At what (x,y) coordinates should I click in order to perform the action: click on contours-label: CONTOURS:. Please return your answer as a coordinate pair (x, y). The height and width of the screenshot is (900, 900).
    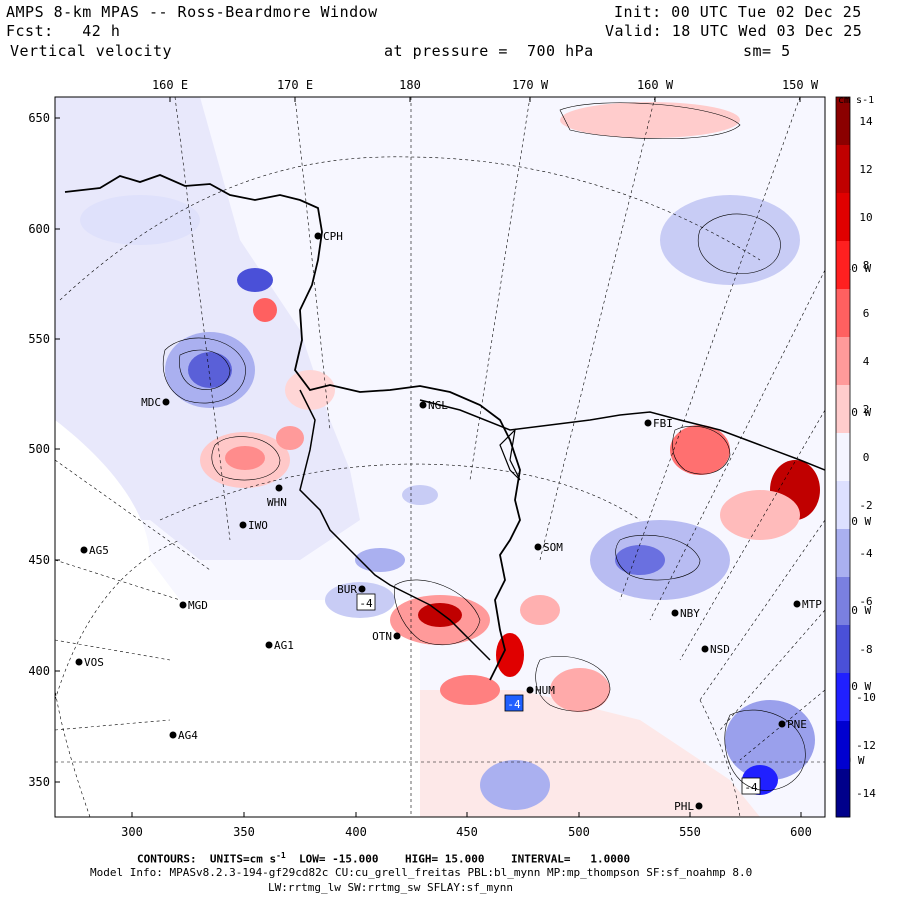
    Looking at the image, I should click on (167, 859).